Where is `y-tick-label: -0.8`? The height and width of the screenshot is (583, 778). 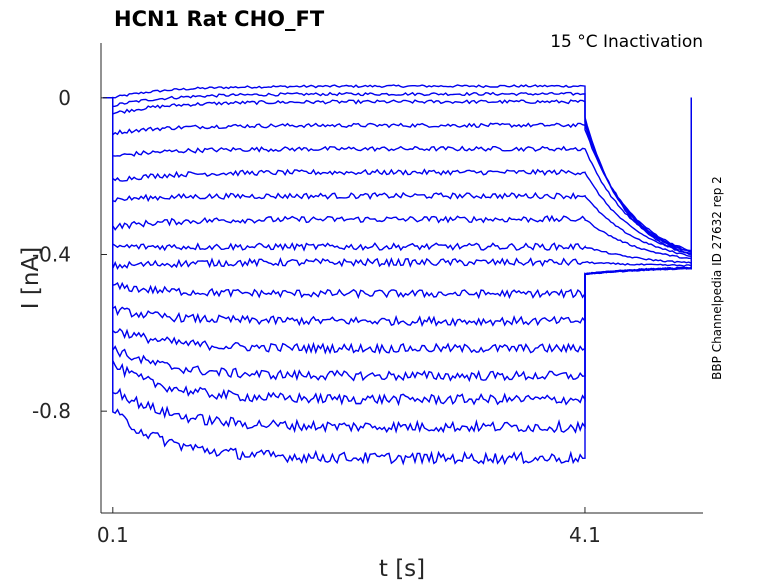
y-tick-label: -0.8 is located at coordinates (51, 411).